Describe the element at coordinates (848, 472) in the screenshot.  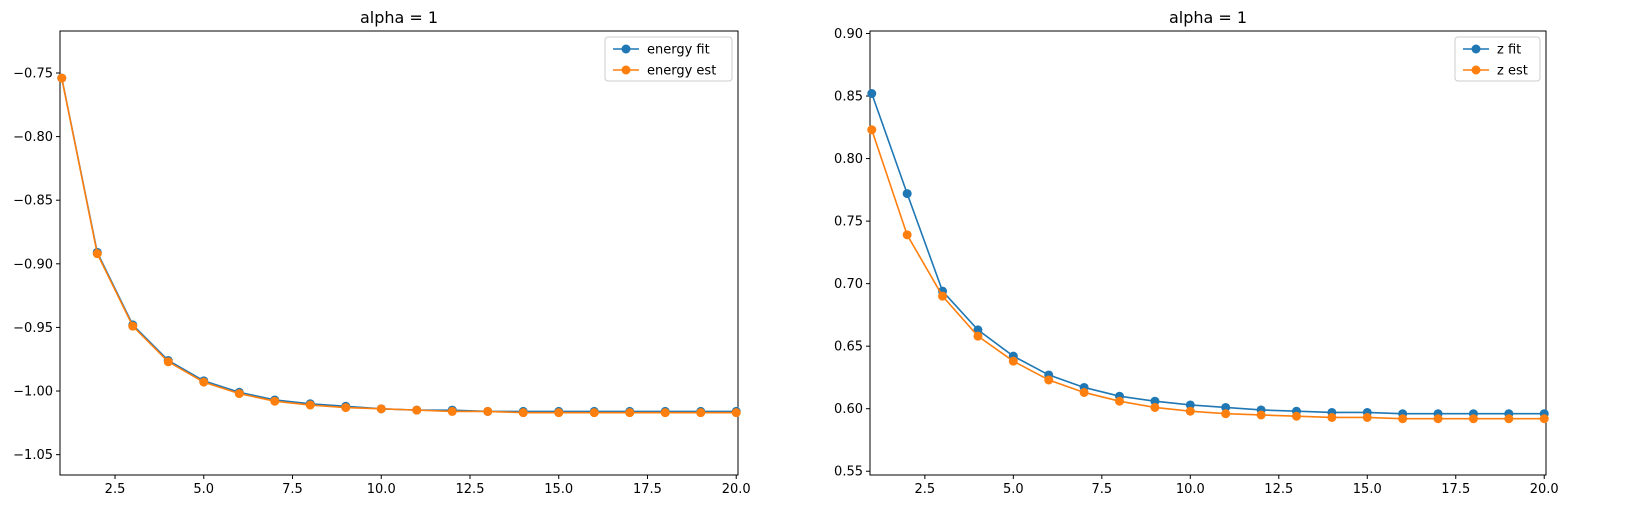
I see `y-tick-label: 0.55` at that location.